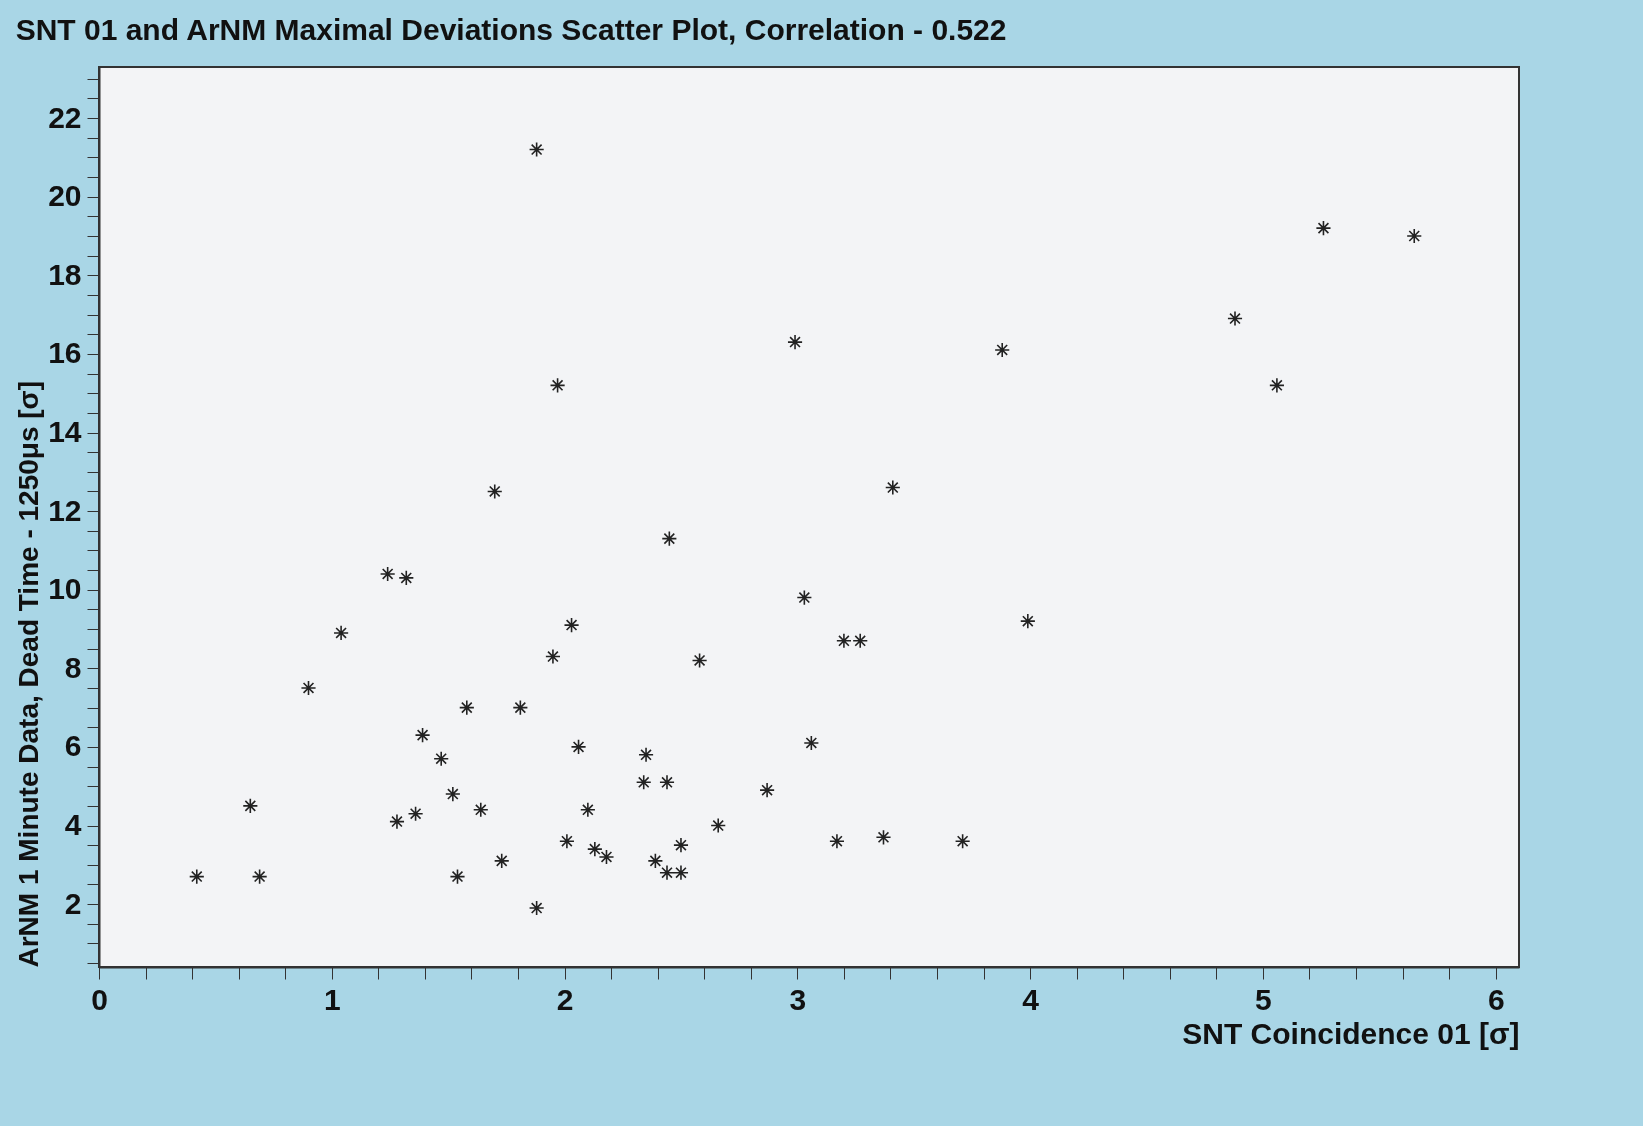 The width and height of the screenshot is (1643, 1126). What do you see at coordinates (511, 29) in the screenshot?
I see `chart-title: SNT 01 and ArNM Maximal Deviations Scatter Plot, Correlation - 0.522` at bounding box center [511, 29].